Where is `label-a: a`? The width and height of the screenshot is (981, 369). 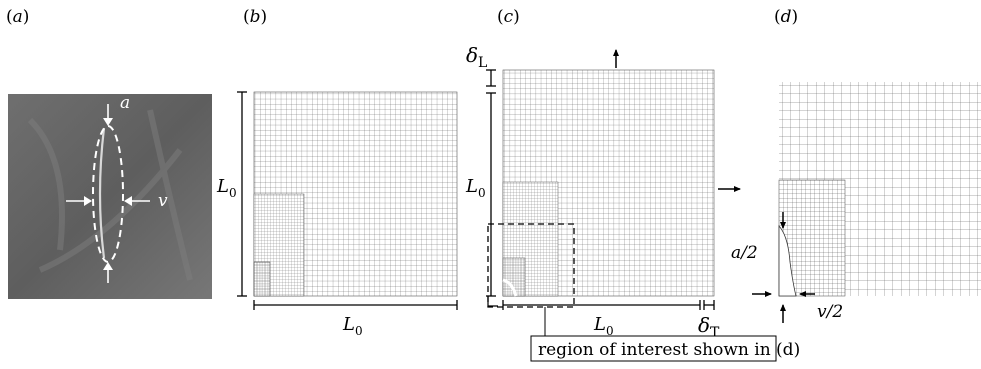 label-a: a is located at coordinates (125, 103).